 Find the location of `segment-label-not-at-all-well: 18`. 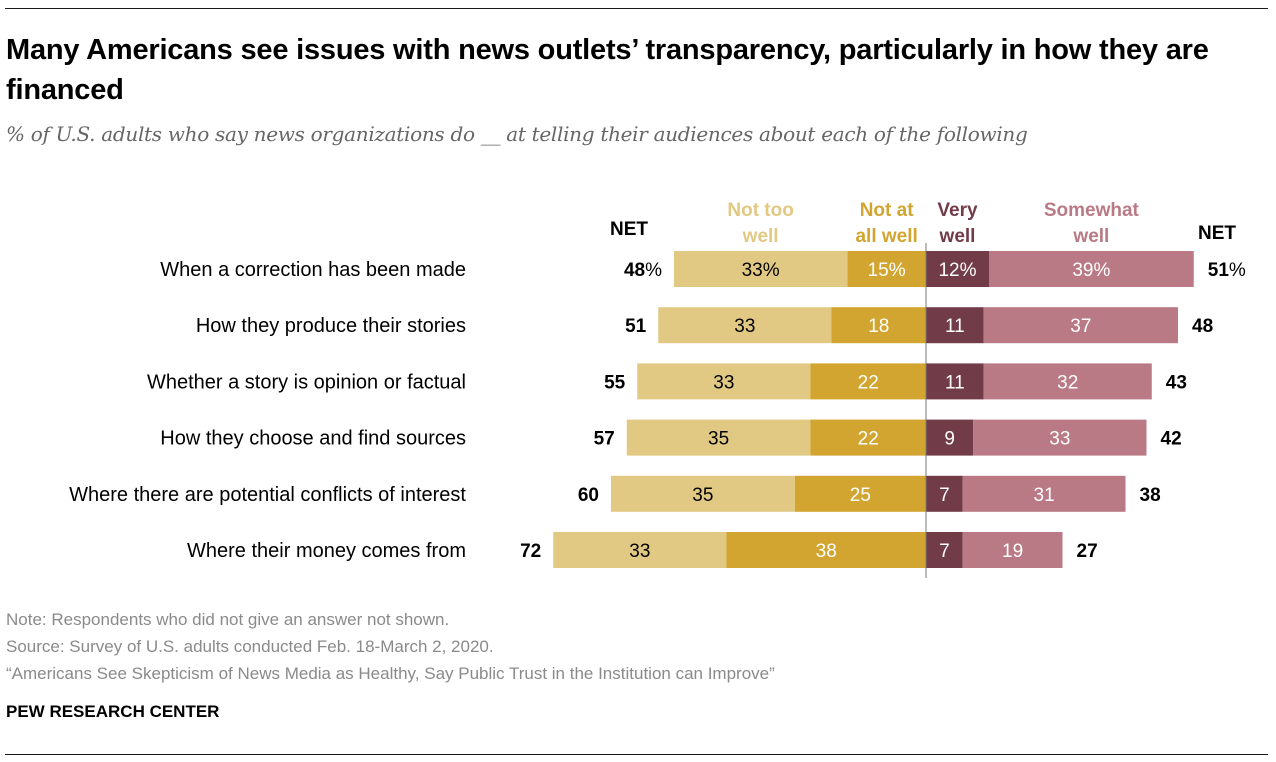

segment-label-not-at-all-well: 18 is located at coordinates (878, 326).